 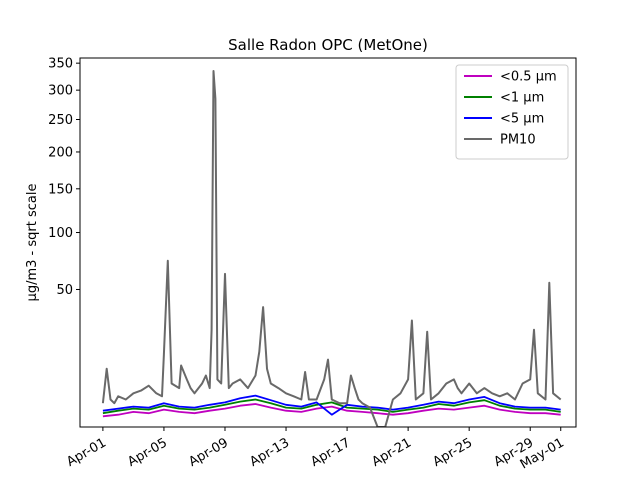 I want to click on y-tick-label-2: 150, so click(x=60, y=189).